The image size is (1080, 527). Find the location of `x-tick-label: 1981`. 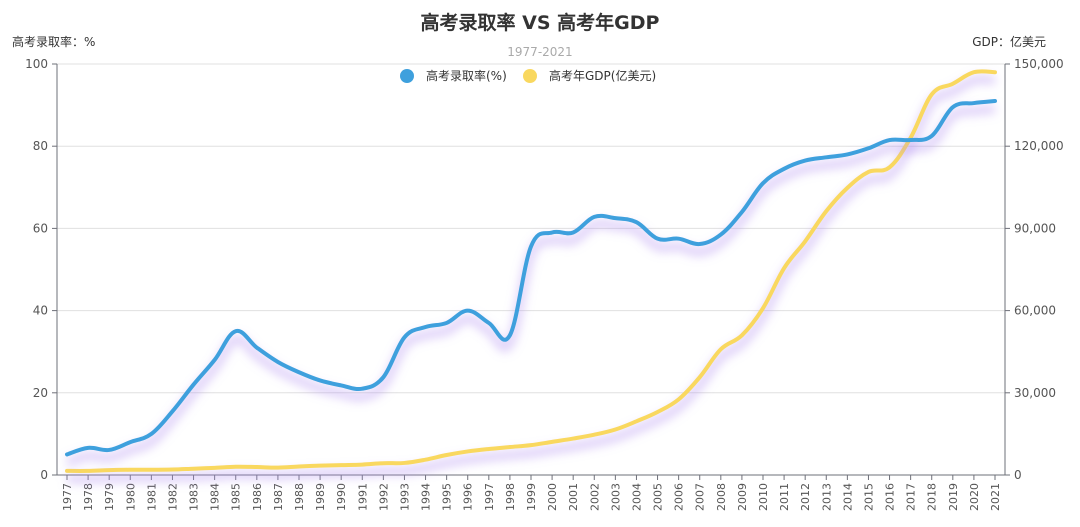

x-tick-label: 1981 is located at coordinates (151, 497).